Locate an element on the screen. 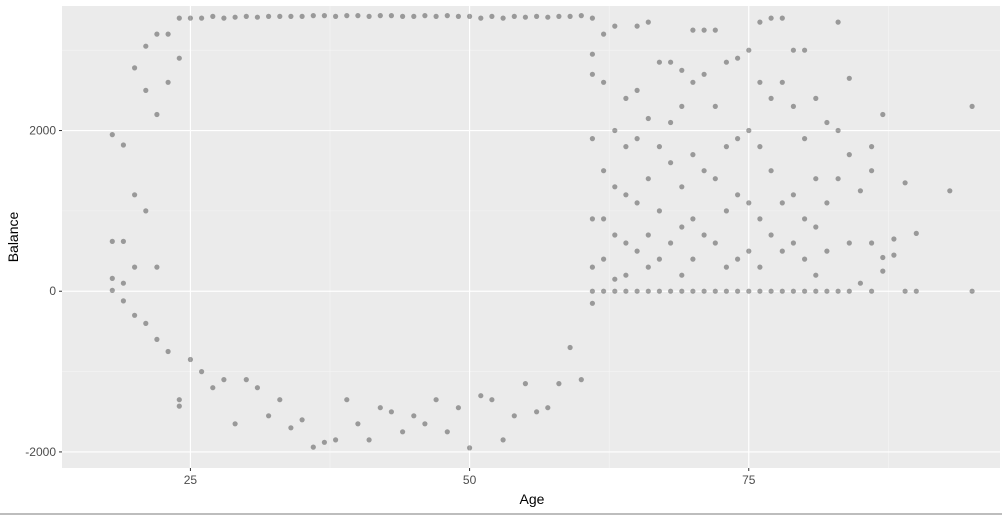 This screenshot has width=1002, height=516. y-axis-title: Balance is located at coordinates (13, 236).